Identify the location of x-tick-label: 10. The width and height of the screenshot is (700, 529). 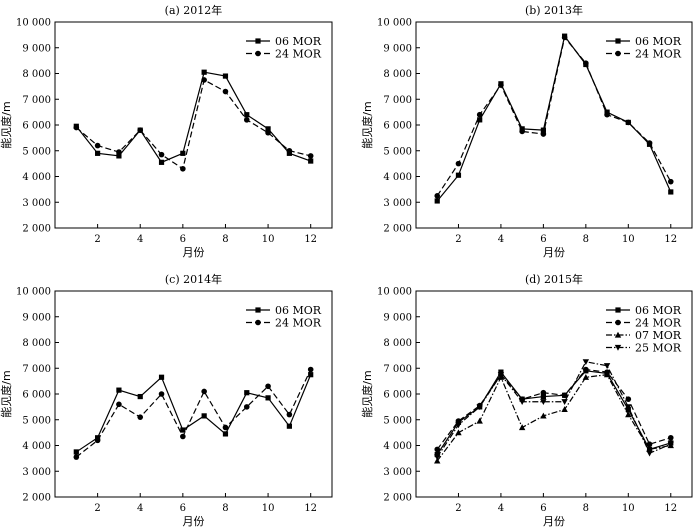
(628, 239).